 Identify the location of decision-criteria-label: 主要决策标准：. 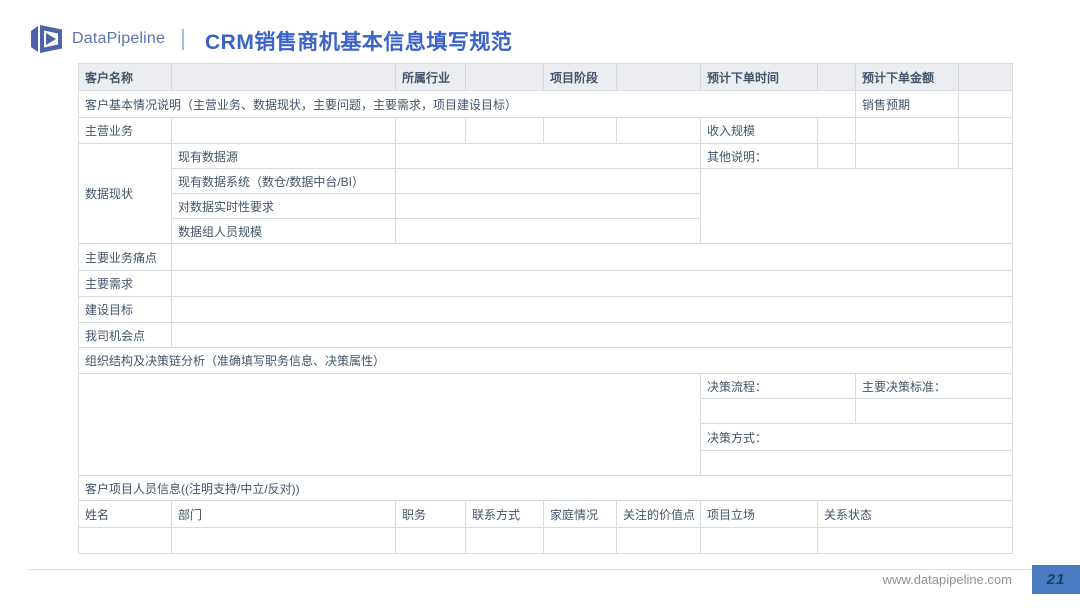
(934, 386).